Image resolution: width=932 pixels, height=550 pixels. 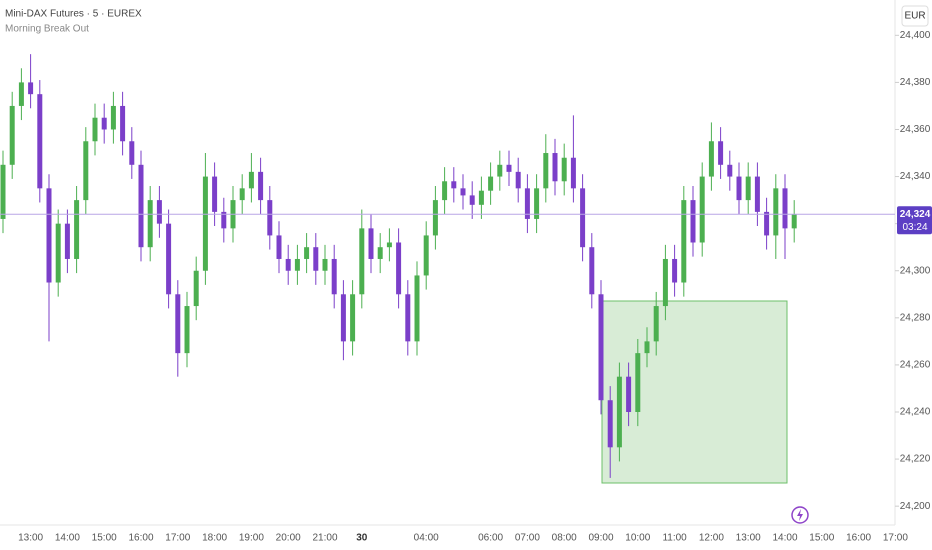 What do you see at coordinates (915, 270) in the screenshot?
I see `y-tick-label: 24,300` at bounding box center [915, 270].